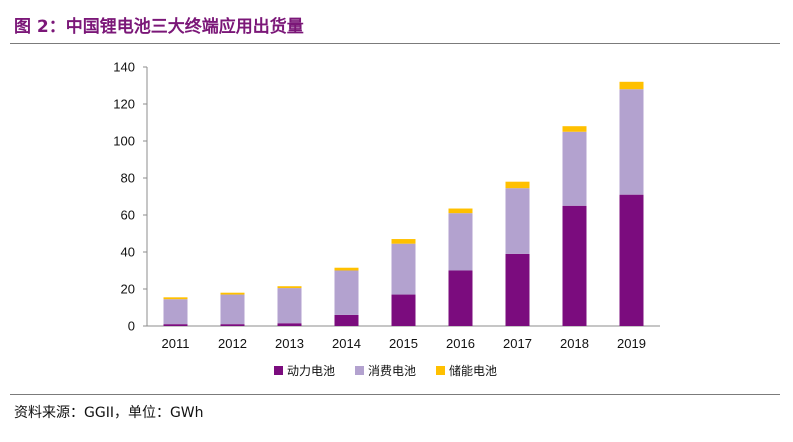 Image resolution: width=793 pixels, height=442 pixels. What do you see at coordinates (289, 343) in the screenshot?
I see `x-tick-label: 2013` at bounding box center [289, 343].